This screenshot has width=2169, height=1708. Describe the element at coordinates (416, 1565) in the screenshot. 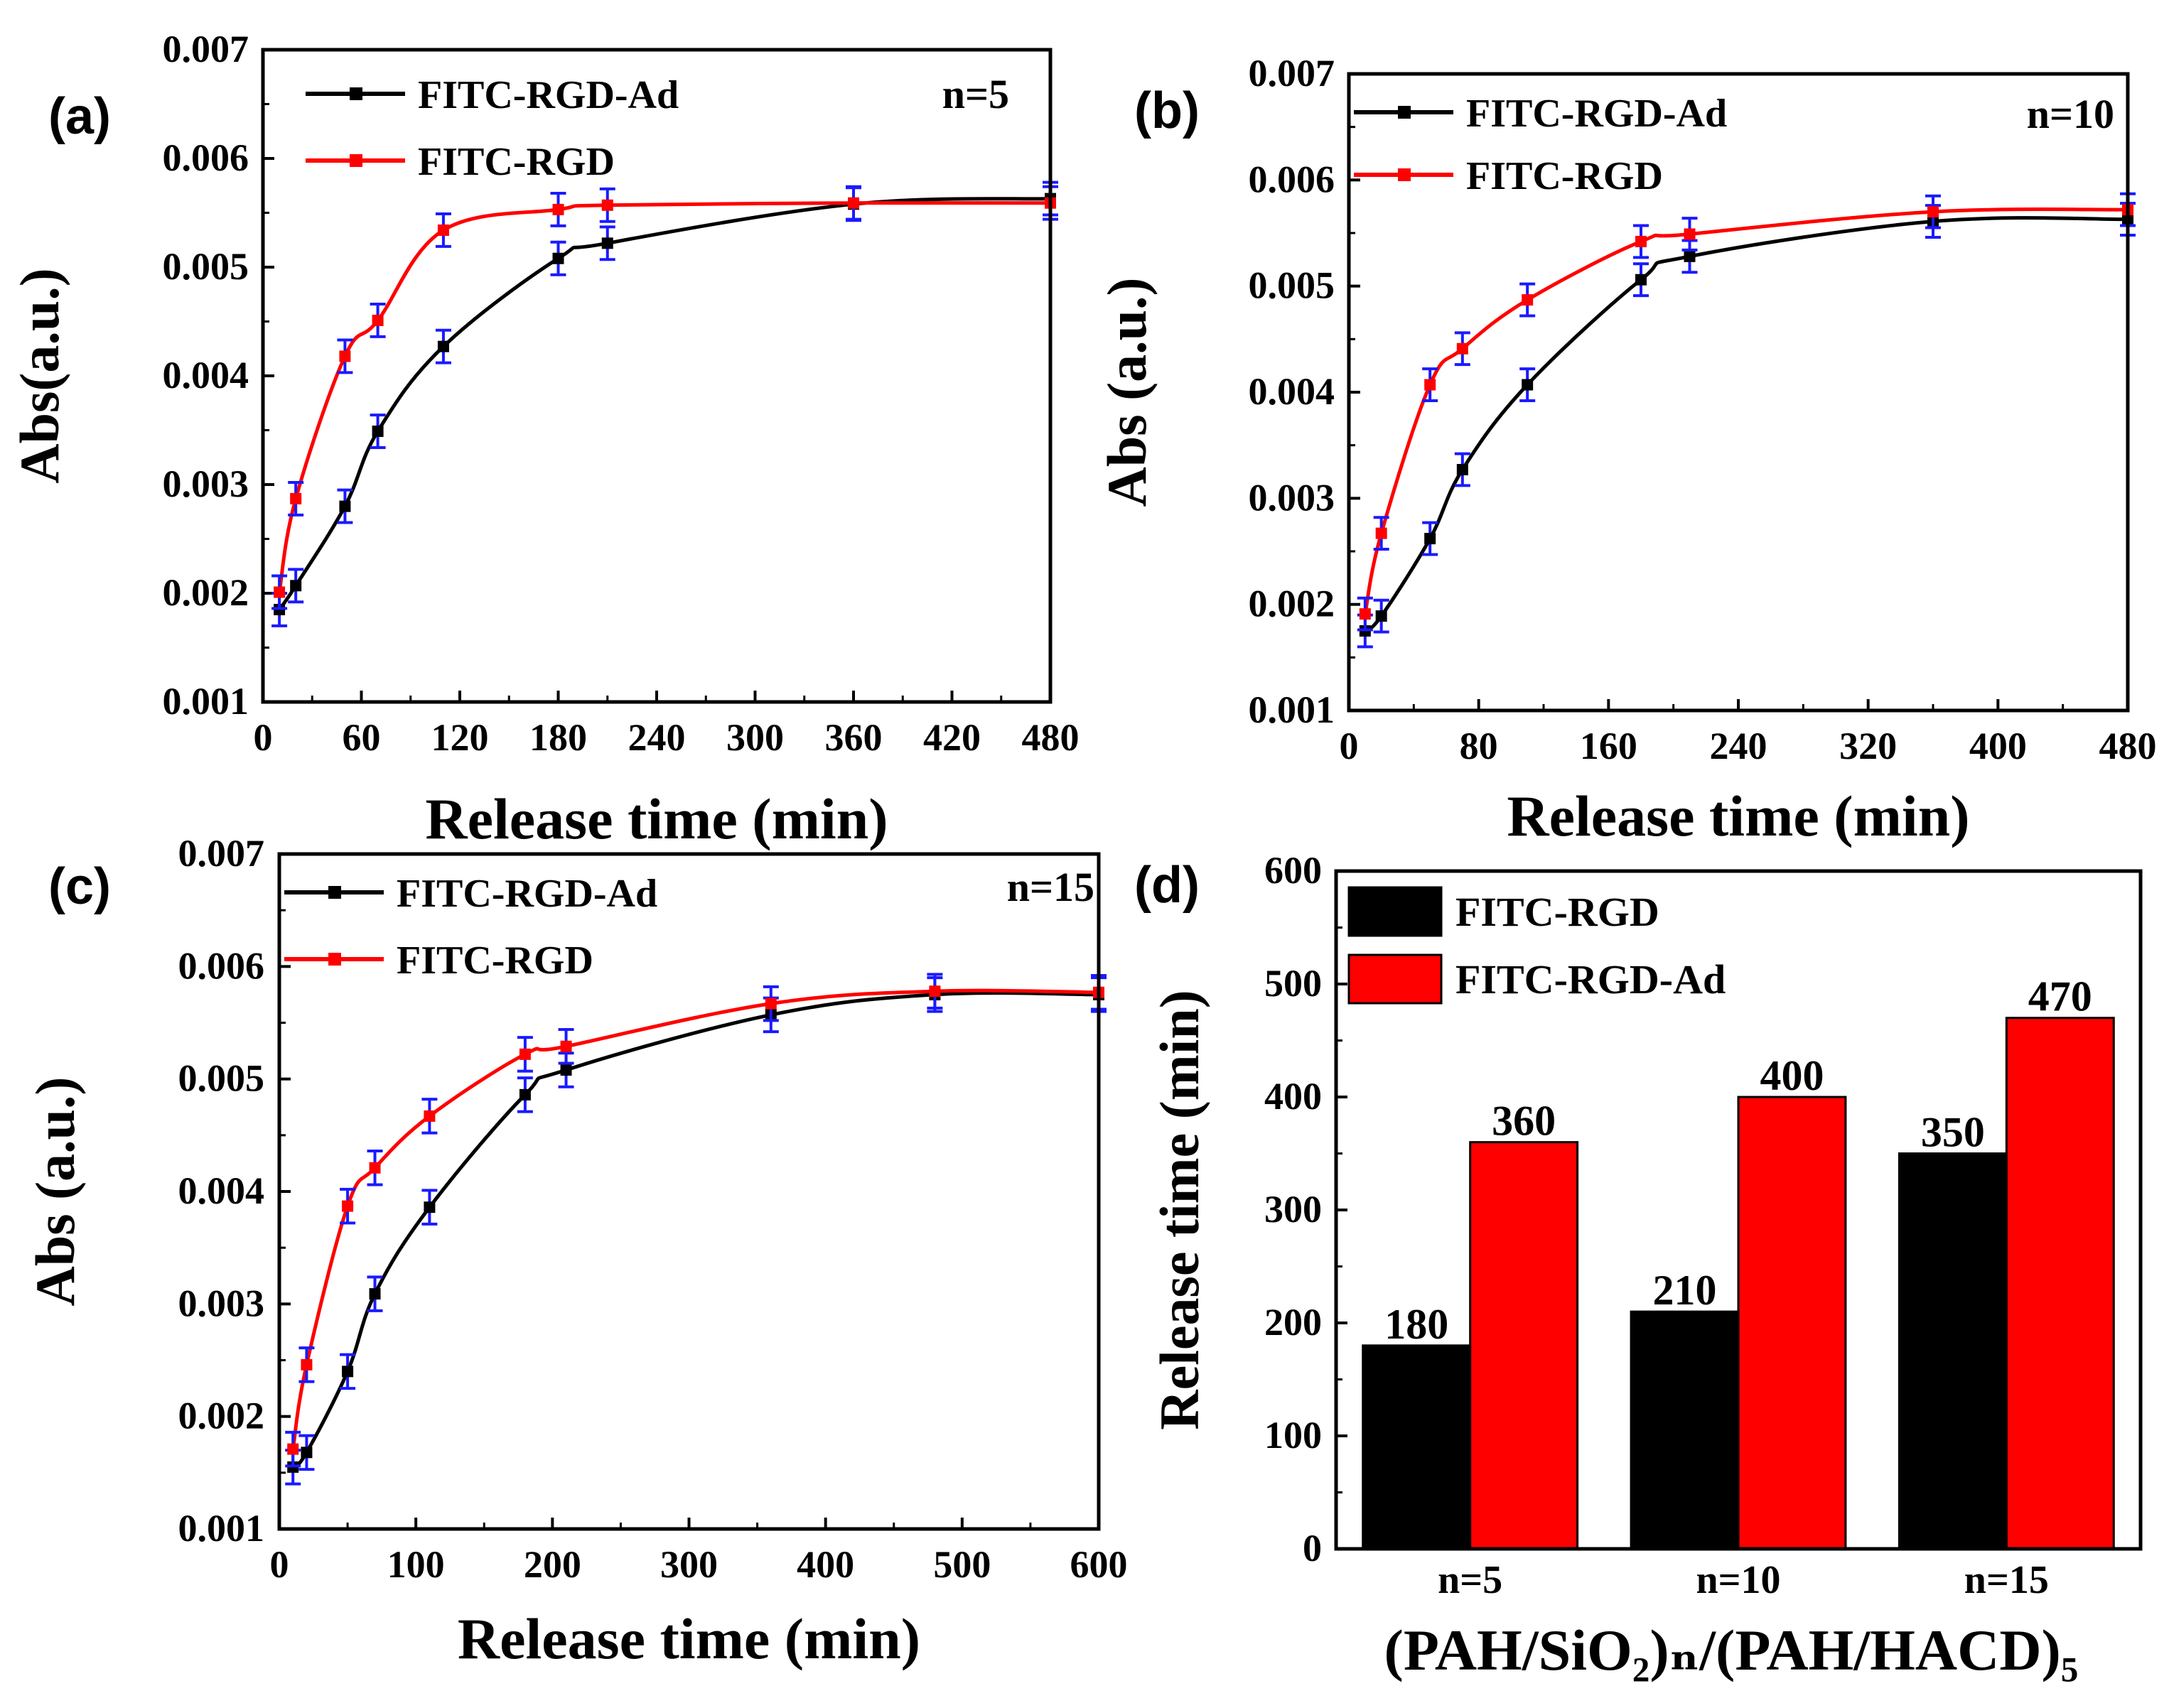

I see `x-tick-label: 100` at that location.